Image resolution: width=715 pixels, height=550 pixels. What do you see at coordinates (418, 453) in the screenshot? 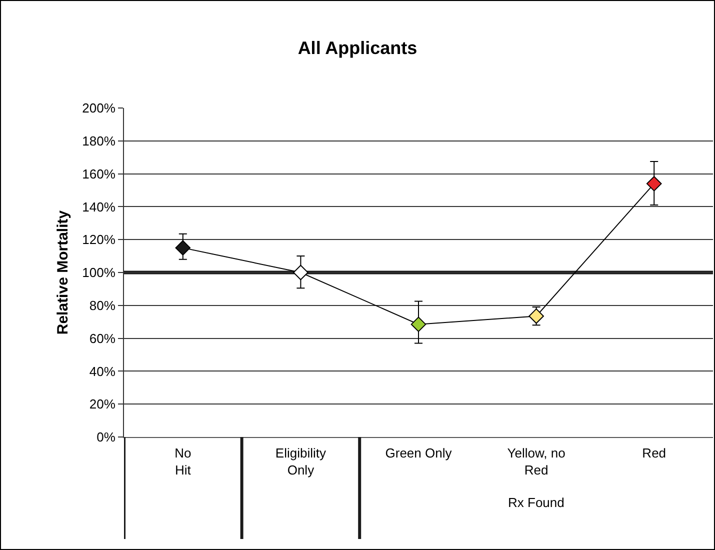
I see `x-tick-label: Green Only` at bounding box center [418, 453].